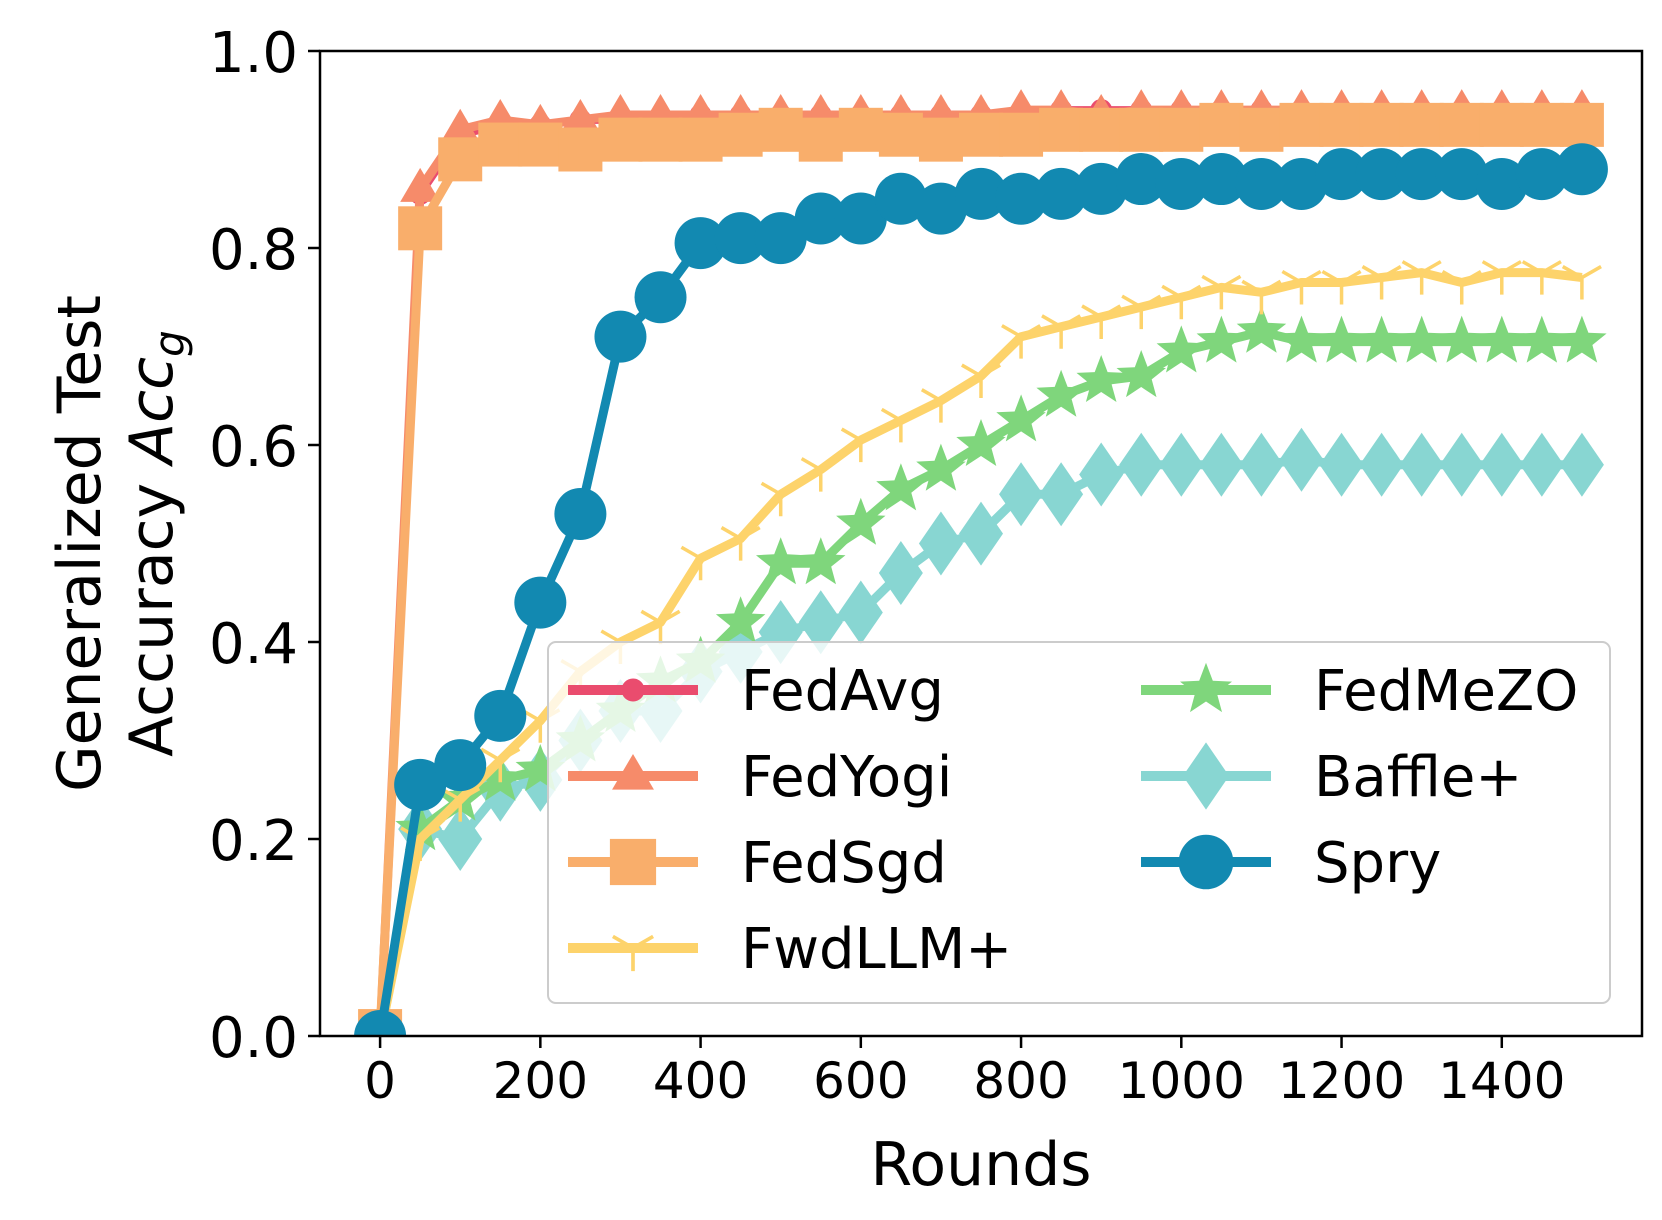 This screenshot has height=1220, width=1662. Describe the element at coordinates (253, 53) in the screenshot. I see `y-tick-label: 1.0` at that location.